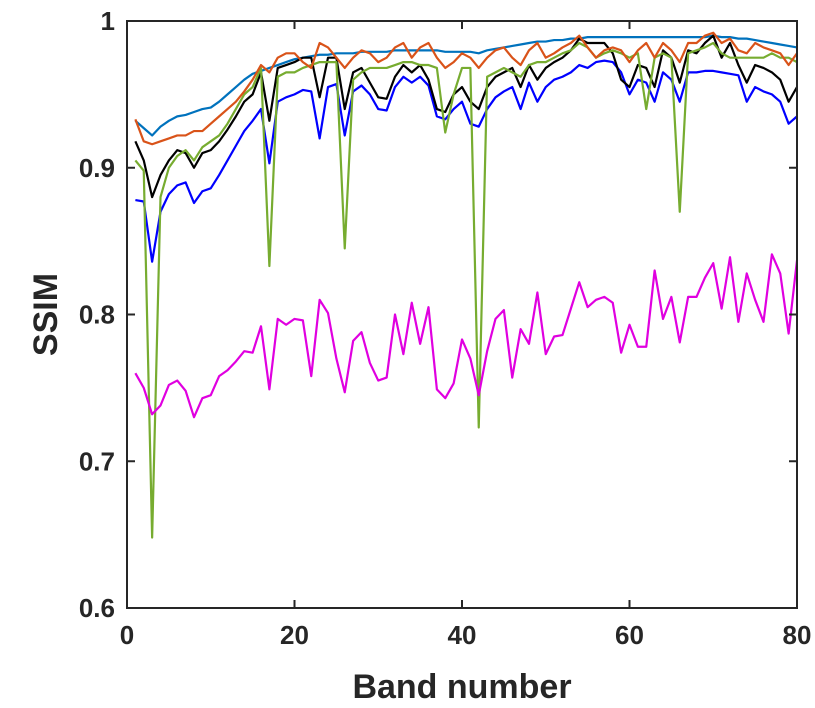 The height and width of the screenshot is (708, 815). Describe the element at coordinates (97, 608) in the screenshot. I see `y-tick-label: 0.6` at that location.